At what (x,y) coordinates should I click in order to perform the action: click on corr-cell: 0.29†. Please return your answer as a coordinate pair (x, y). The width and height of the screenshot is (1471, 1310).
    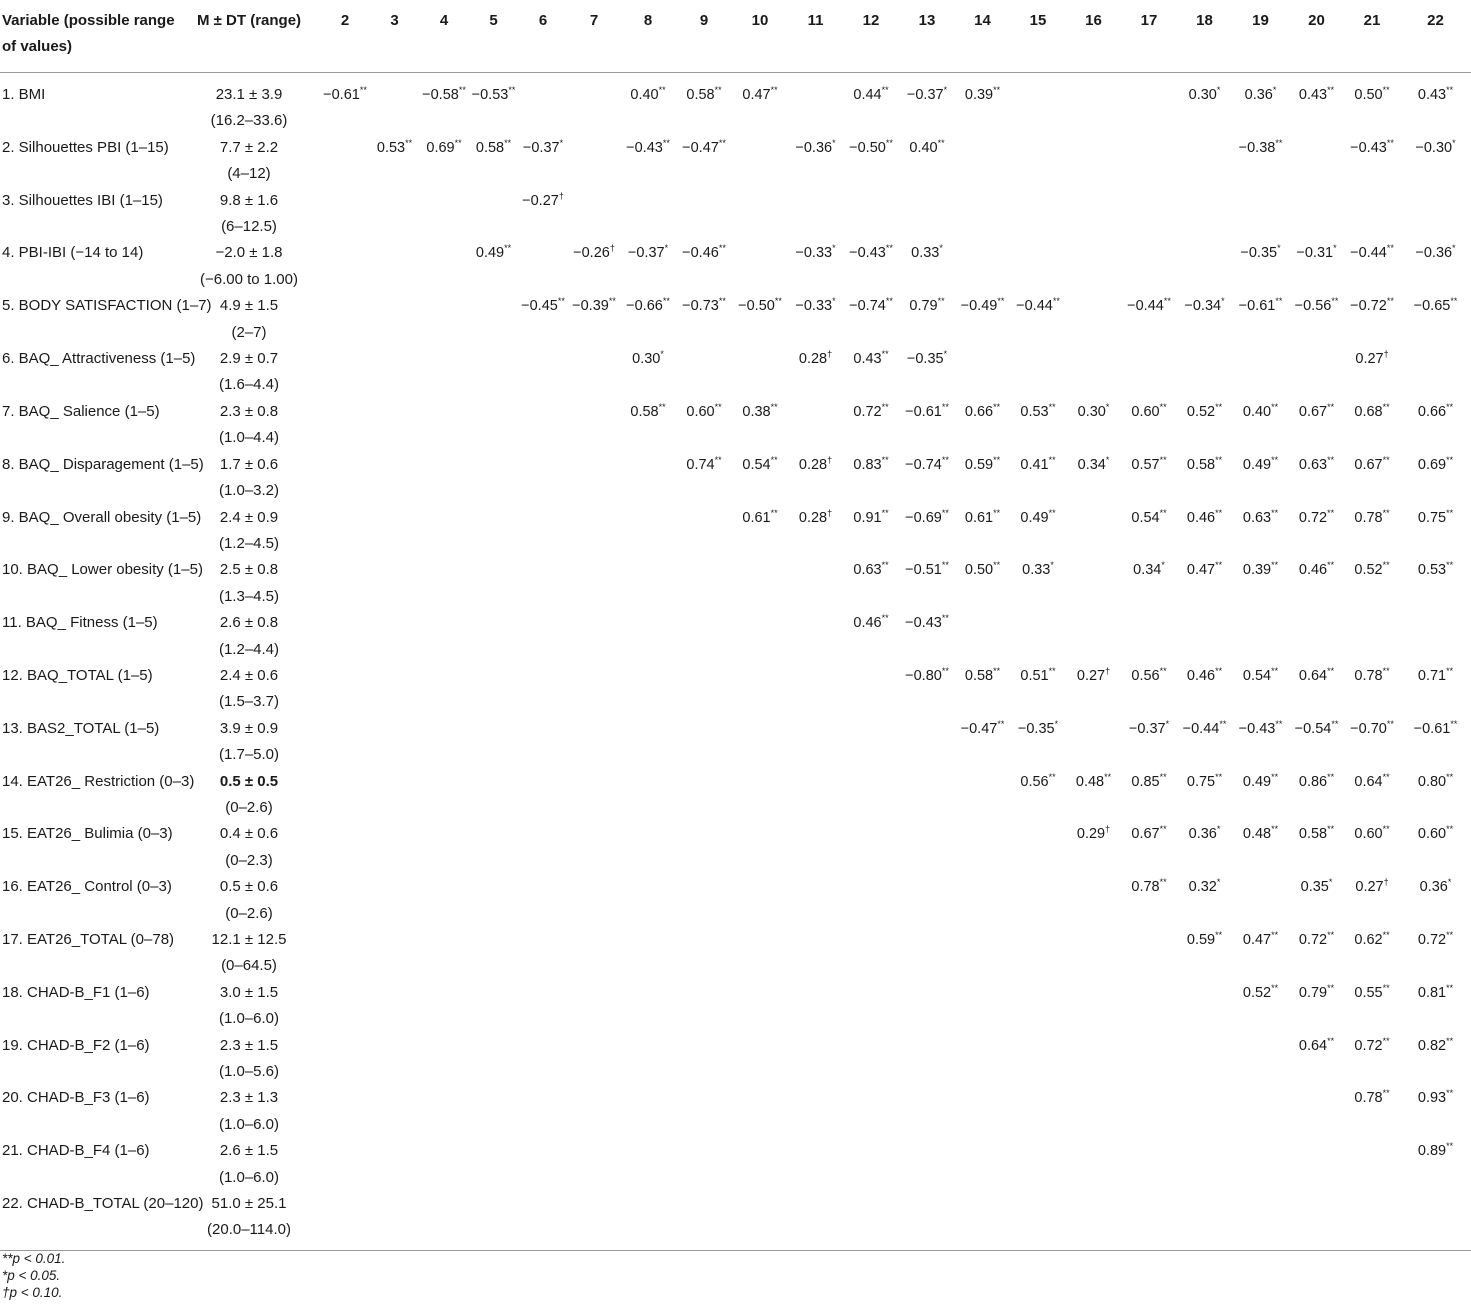
    Looking at the image, I should click on (1093, 833).